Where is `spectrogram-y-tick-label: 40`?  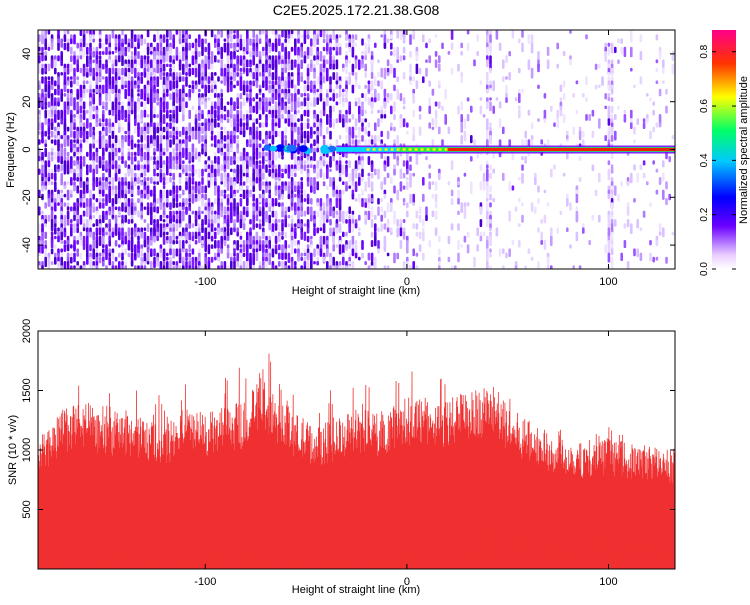
spectrogram-y-tick-label: 40 is located at coordinates (27, 54).